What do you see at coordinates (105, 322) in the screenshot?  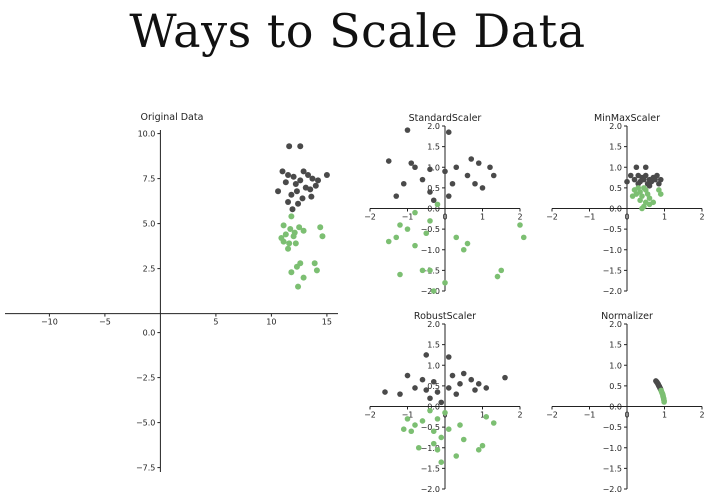 I see `x-tick-label: −5` at bounding box center [105, 322].